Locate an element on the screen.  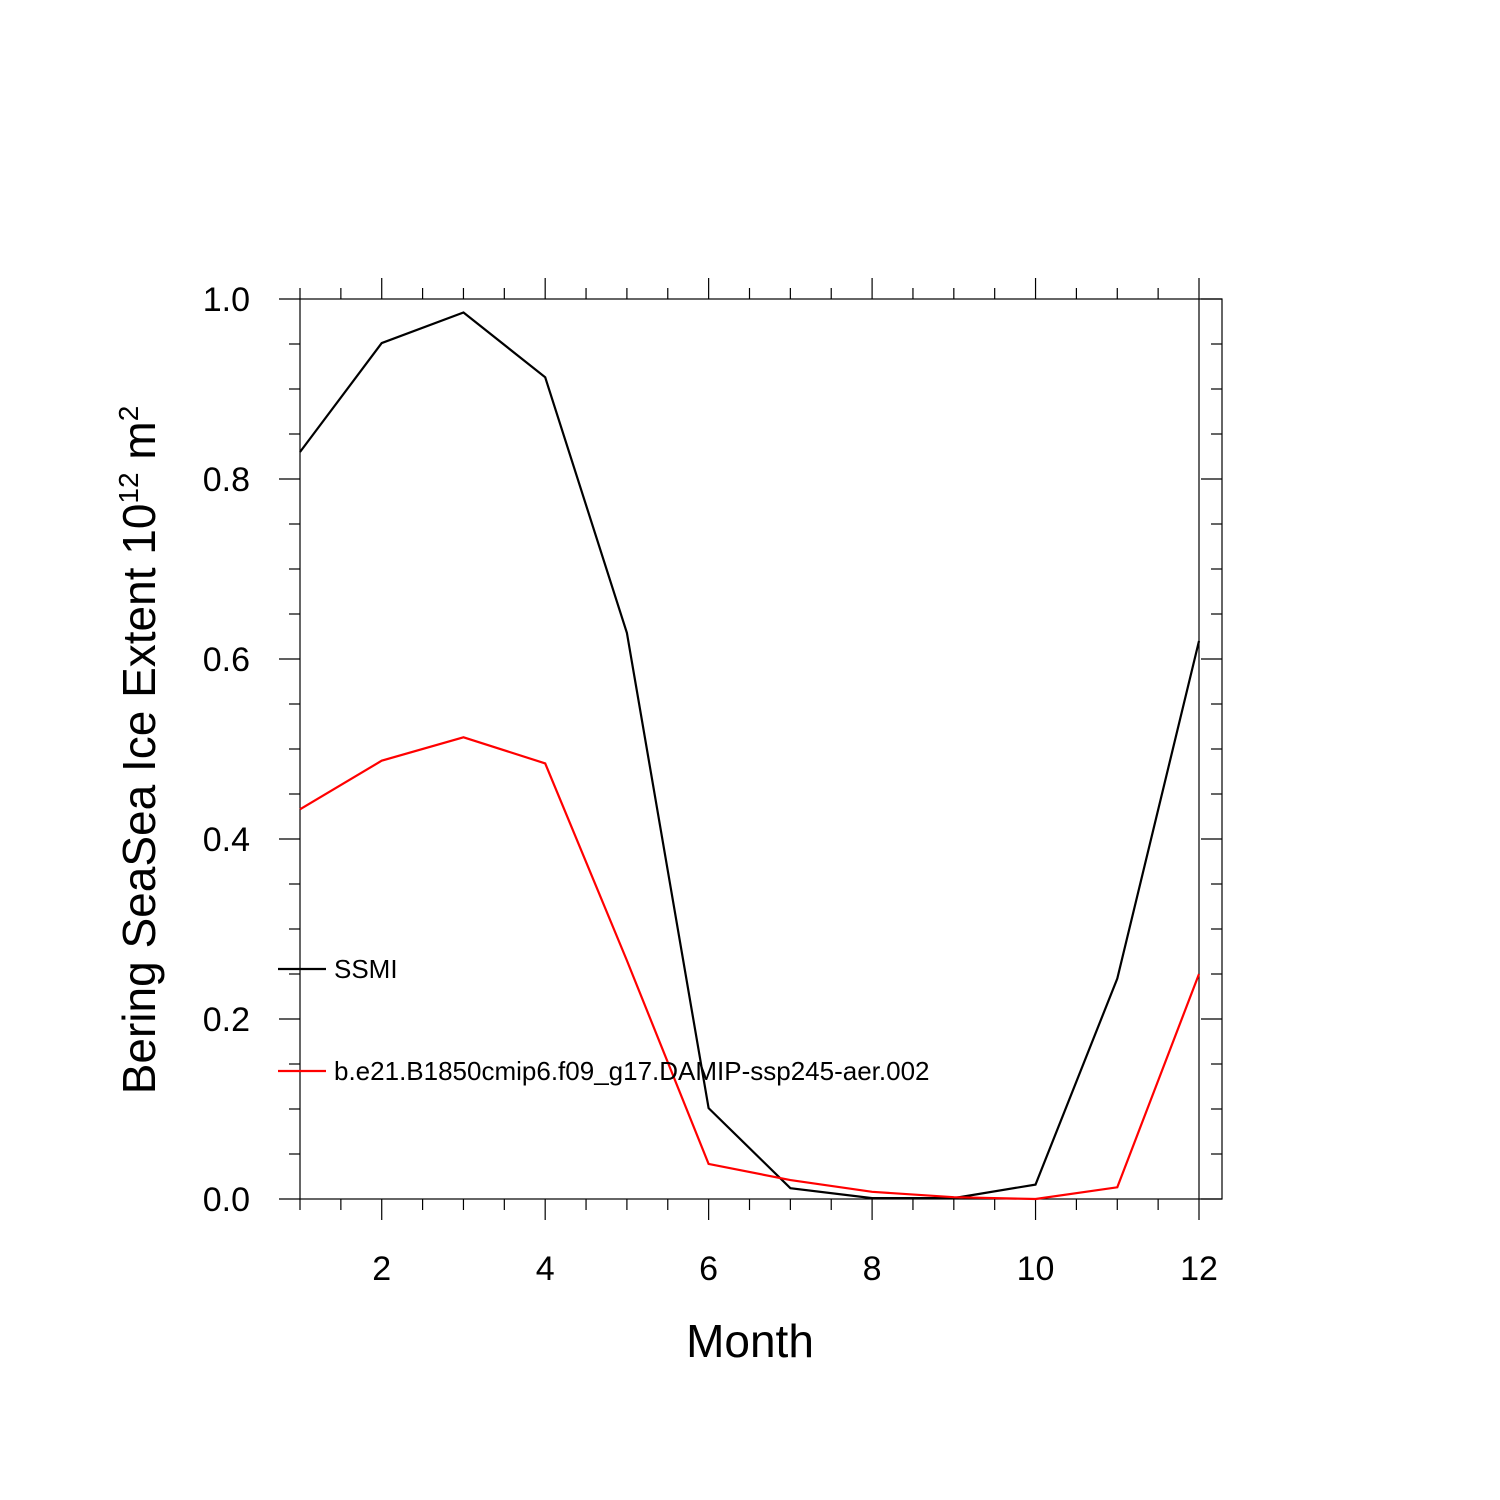
y-axis-label-exponent: 12 is located at coordinates (128, 487).